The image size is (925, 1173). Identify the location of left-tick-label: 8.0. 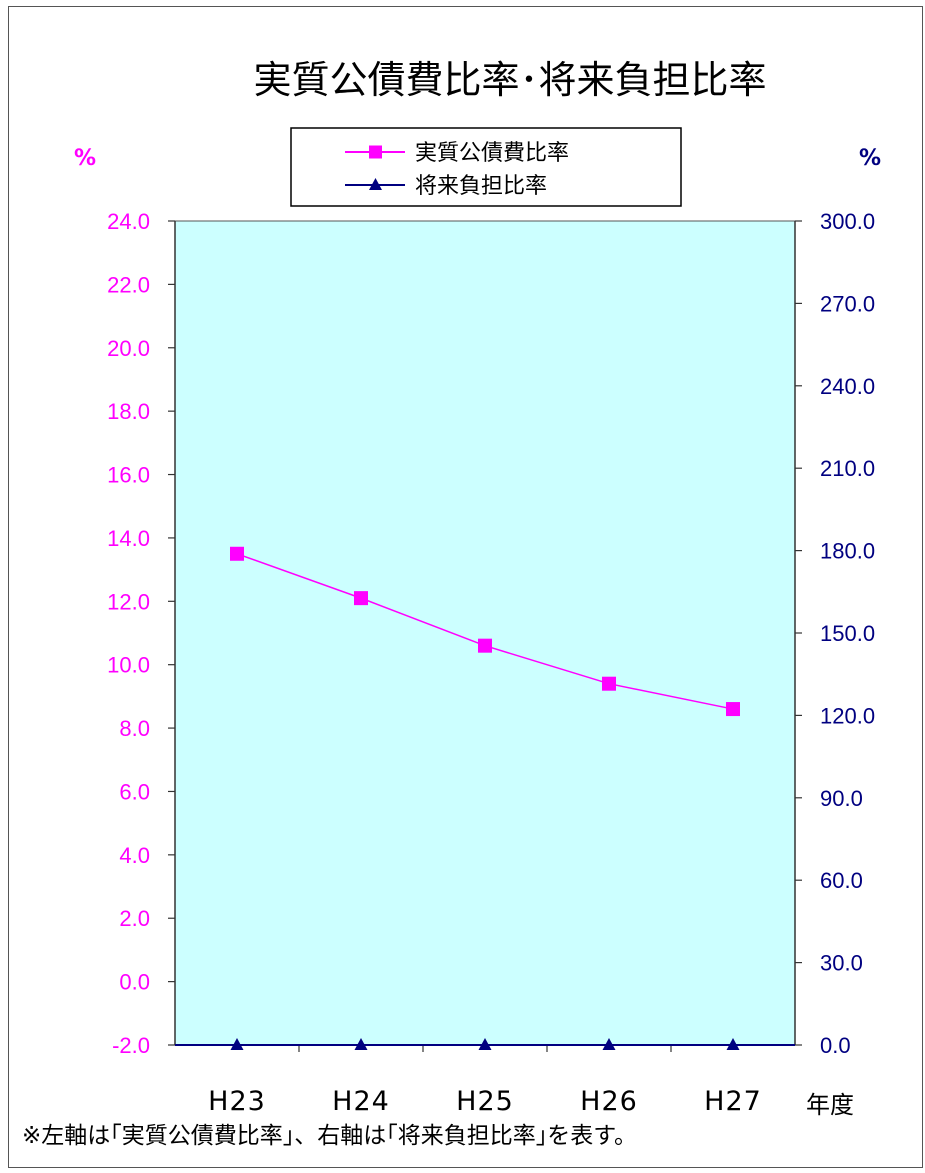
(134, 728).